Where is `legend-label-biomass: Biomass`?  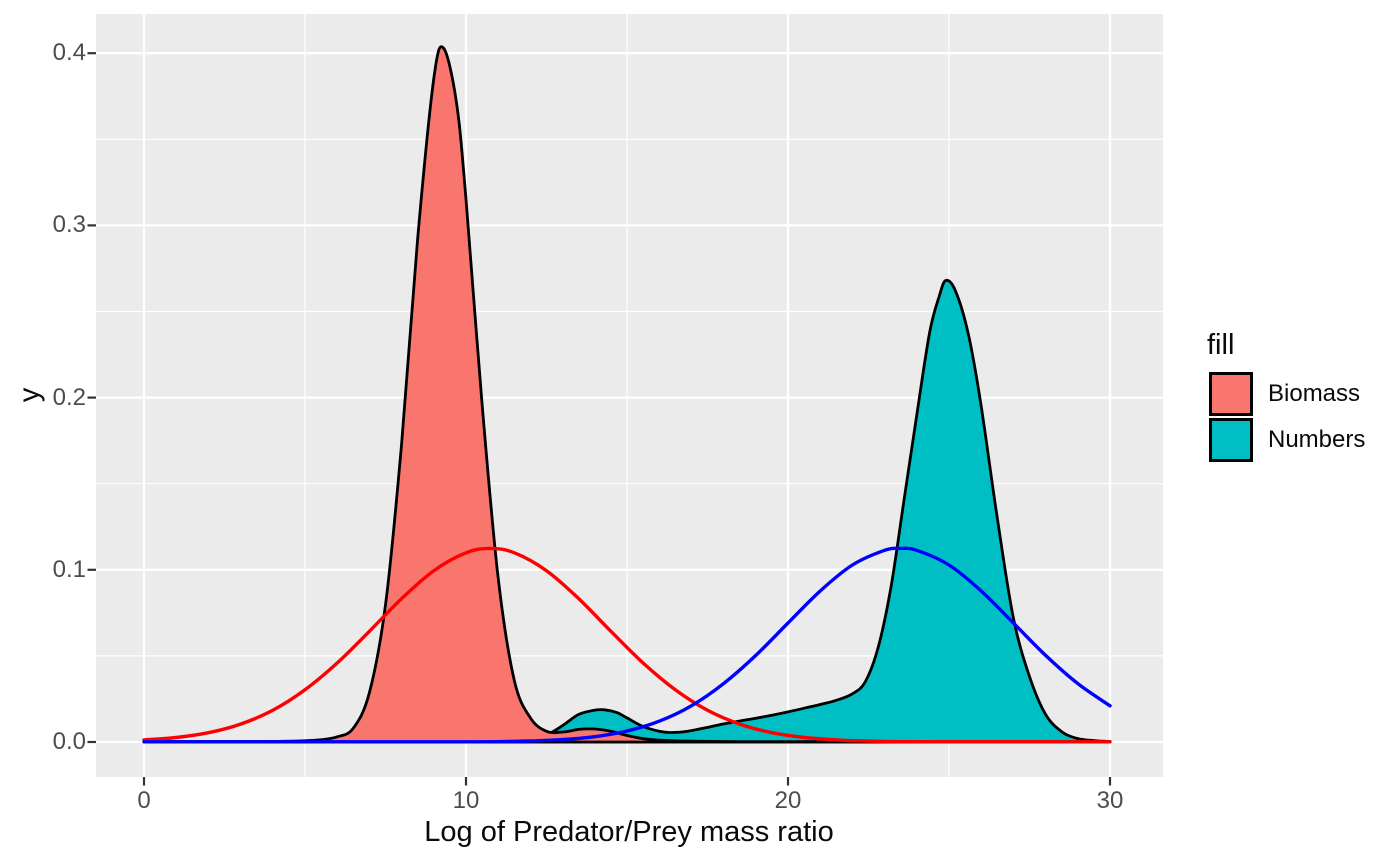
legend-label-biomass: Biomass is located at coordinates (1314, 393).